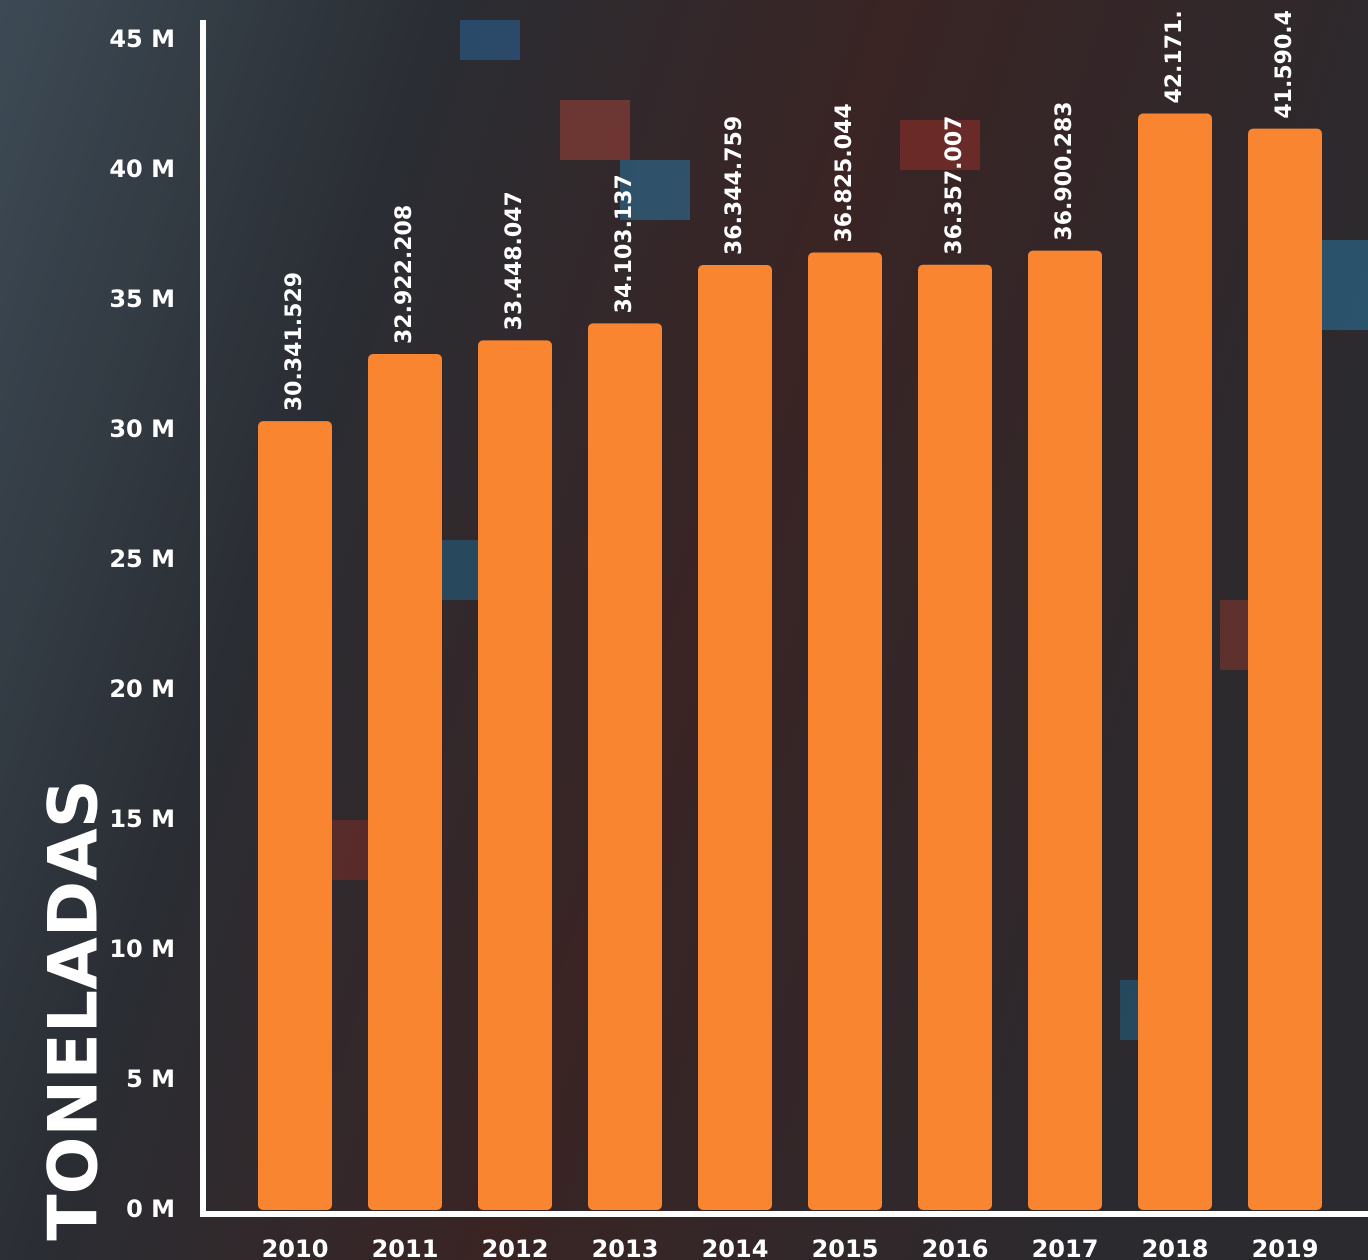  Describe the element at coordinates (142, 39) in the screenshot. I see `y-tick-label: 45 M` at that location.